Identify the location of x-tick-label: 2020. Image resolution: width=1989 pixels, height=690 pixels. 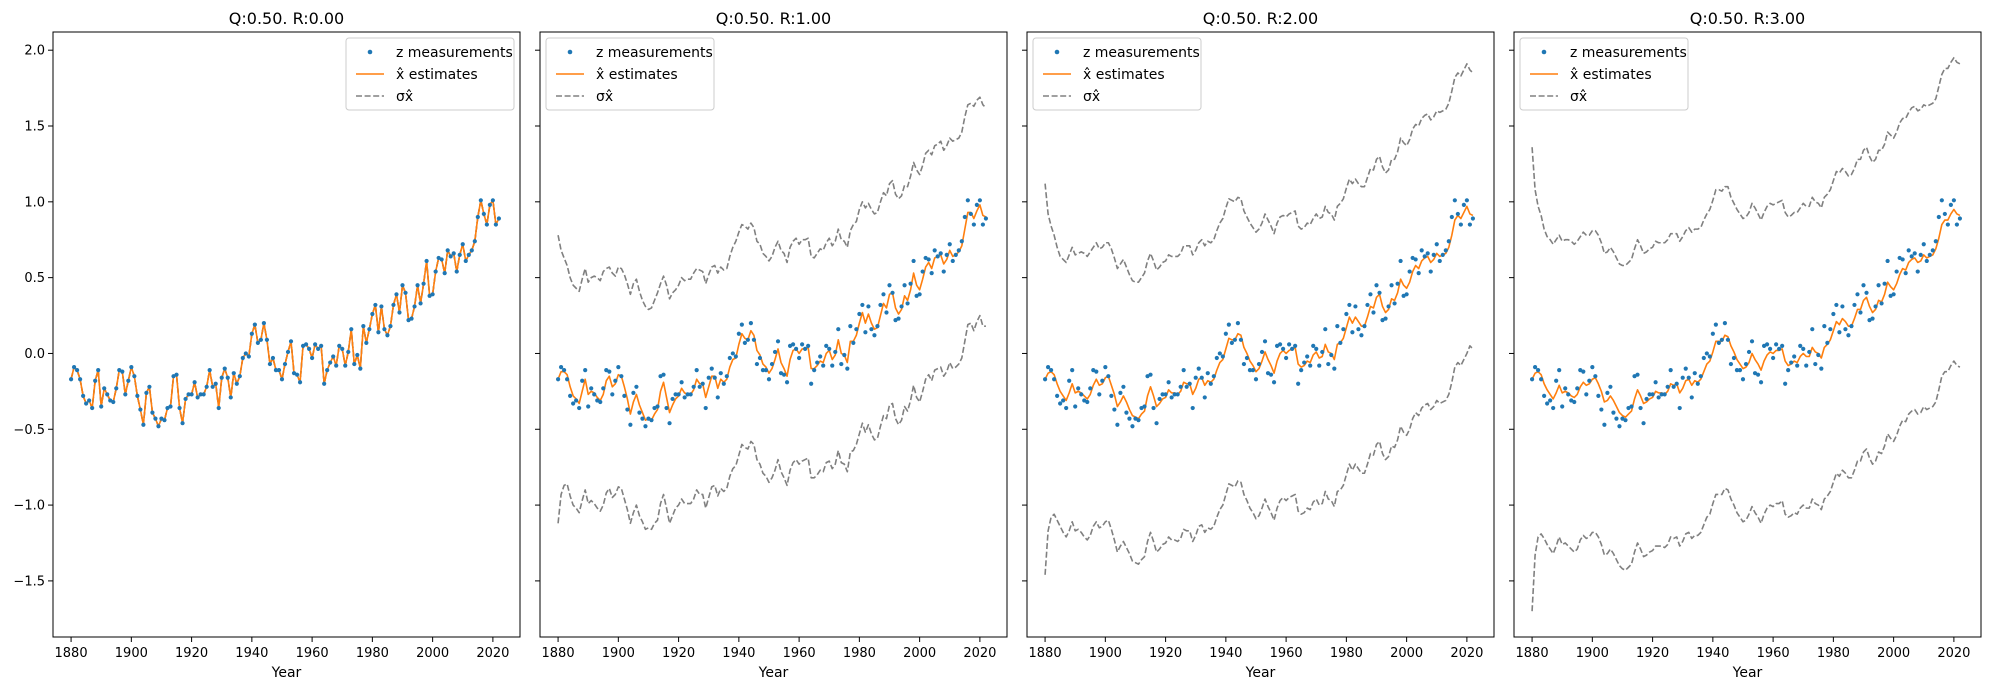
(979, 653).